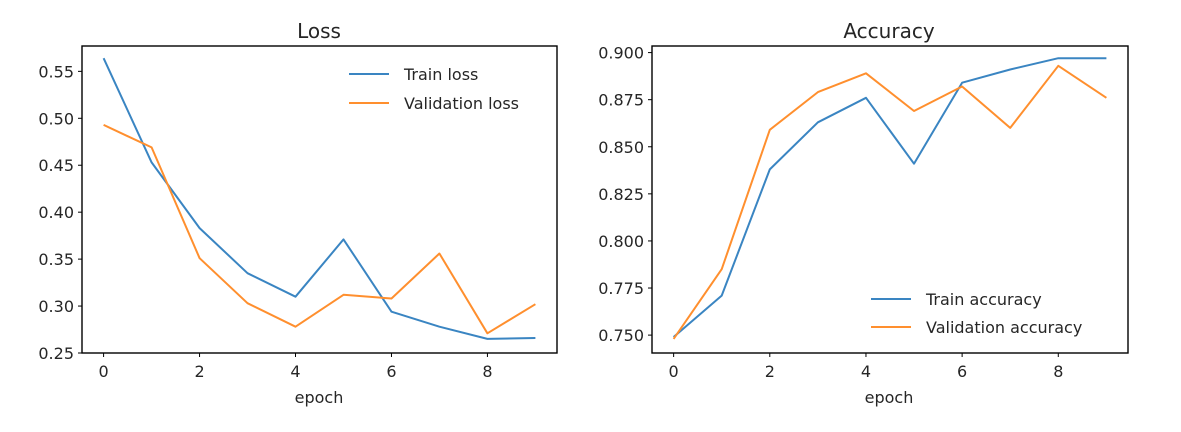  I want to click on accuracy-xtick-label-4: 8, so click(1058, 371).